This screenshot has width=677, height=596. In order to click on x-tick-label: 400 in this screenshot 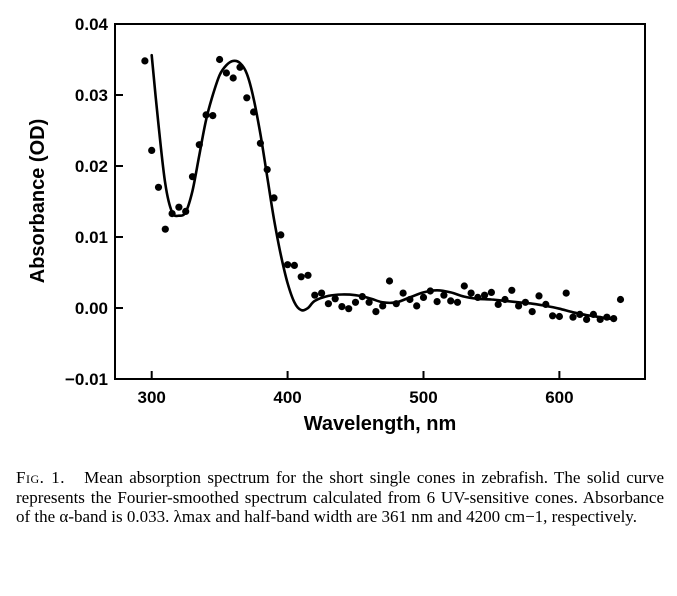, I will do `click(287, 397)`.